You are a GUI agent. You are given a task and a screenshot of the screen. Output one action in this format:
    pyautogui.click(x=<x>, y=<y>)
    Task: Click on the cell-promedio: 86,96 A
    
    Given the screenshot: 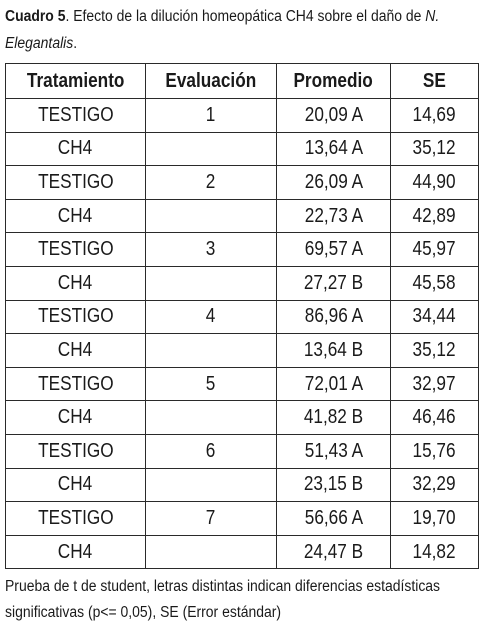 What is the action you would take?
    pyautogui.click(x=333, y=317)
    